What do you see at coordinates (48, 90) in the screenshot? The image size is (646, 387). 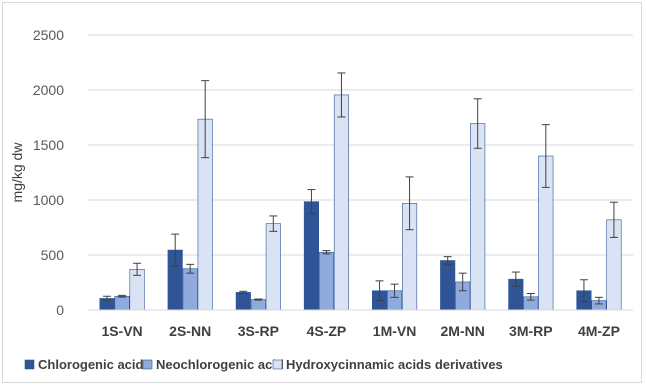 I see `y-tick-label: 2000` at bounding box center [48, 90].